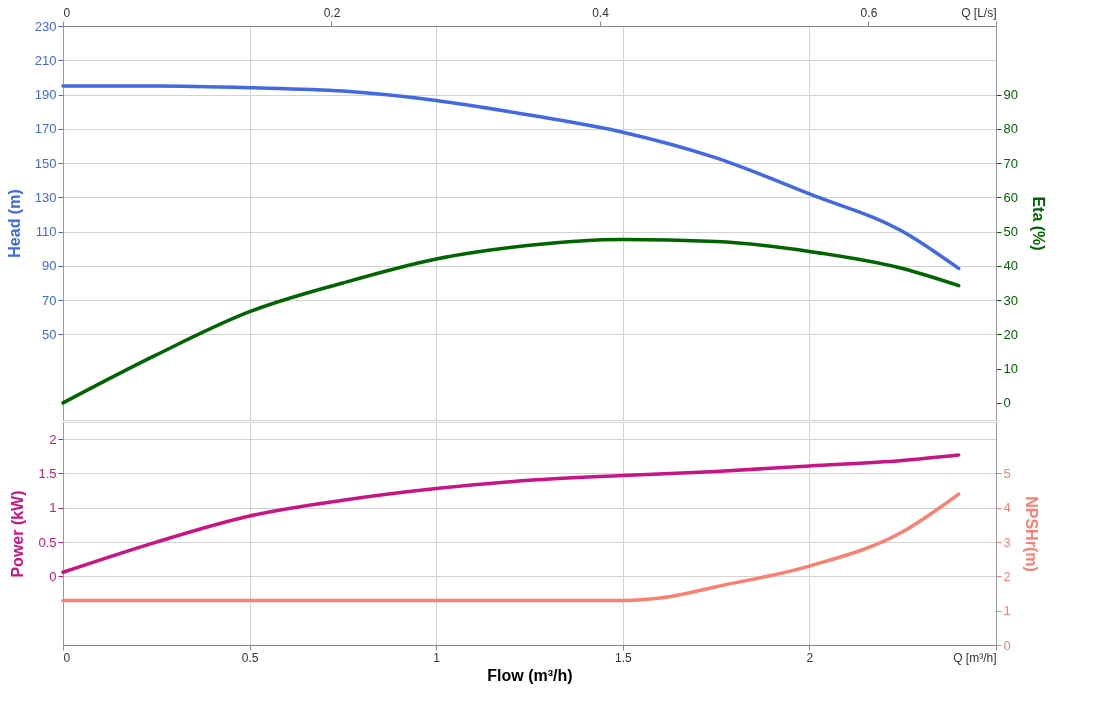  What do you see at coordinates (47, 473) in the screenshot?
I see `y-tick-label: 1.5` at bounding box center [47, 473].